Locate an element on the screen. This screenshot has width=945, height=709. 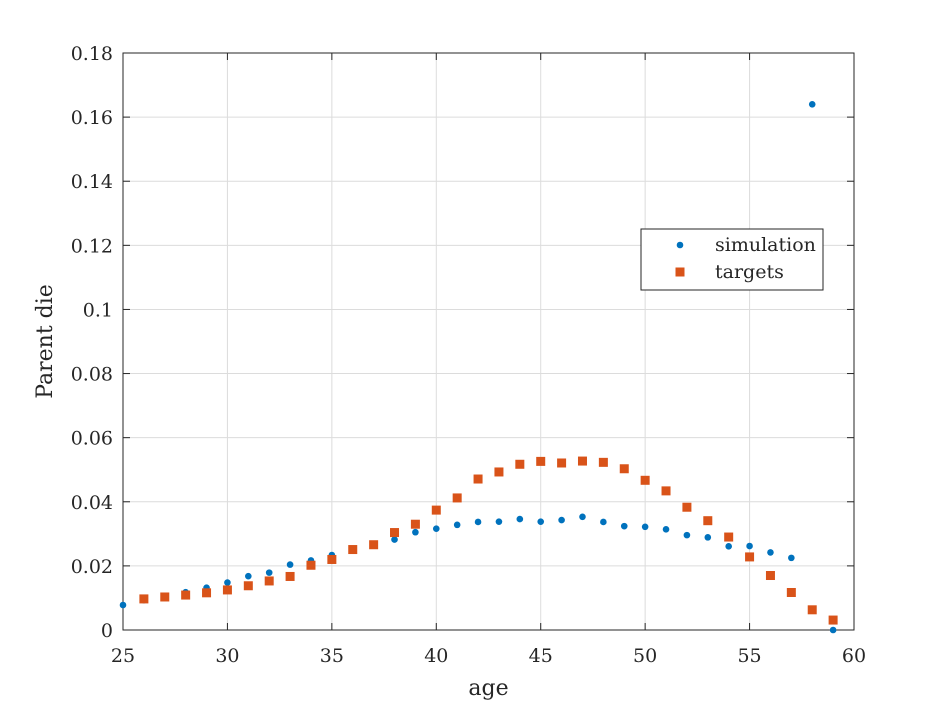
y-tick-label: 0 is located at coordinates (107, 631).